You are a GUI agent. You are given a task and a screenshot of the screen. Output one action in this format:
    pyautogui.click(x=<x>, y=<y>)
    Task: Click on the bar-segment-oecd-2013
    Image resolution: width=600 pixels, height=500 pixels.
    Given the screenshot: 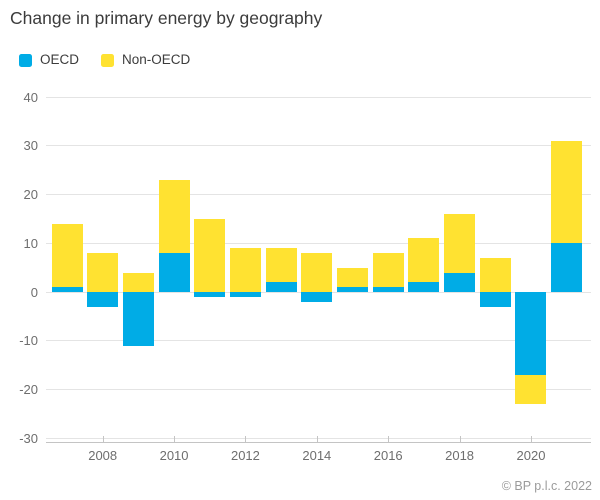 What is the action you would take?
    pyautogui.click(x=281, y=287)
    